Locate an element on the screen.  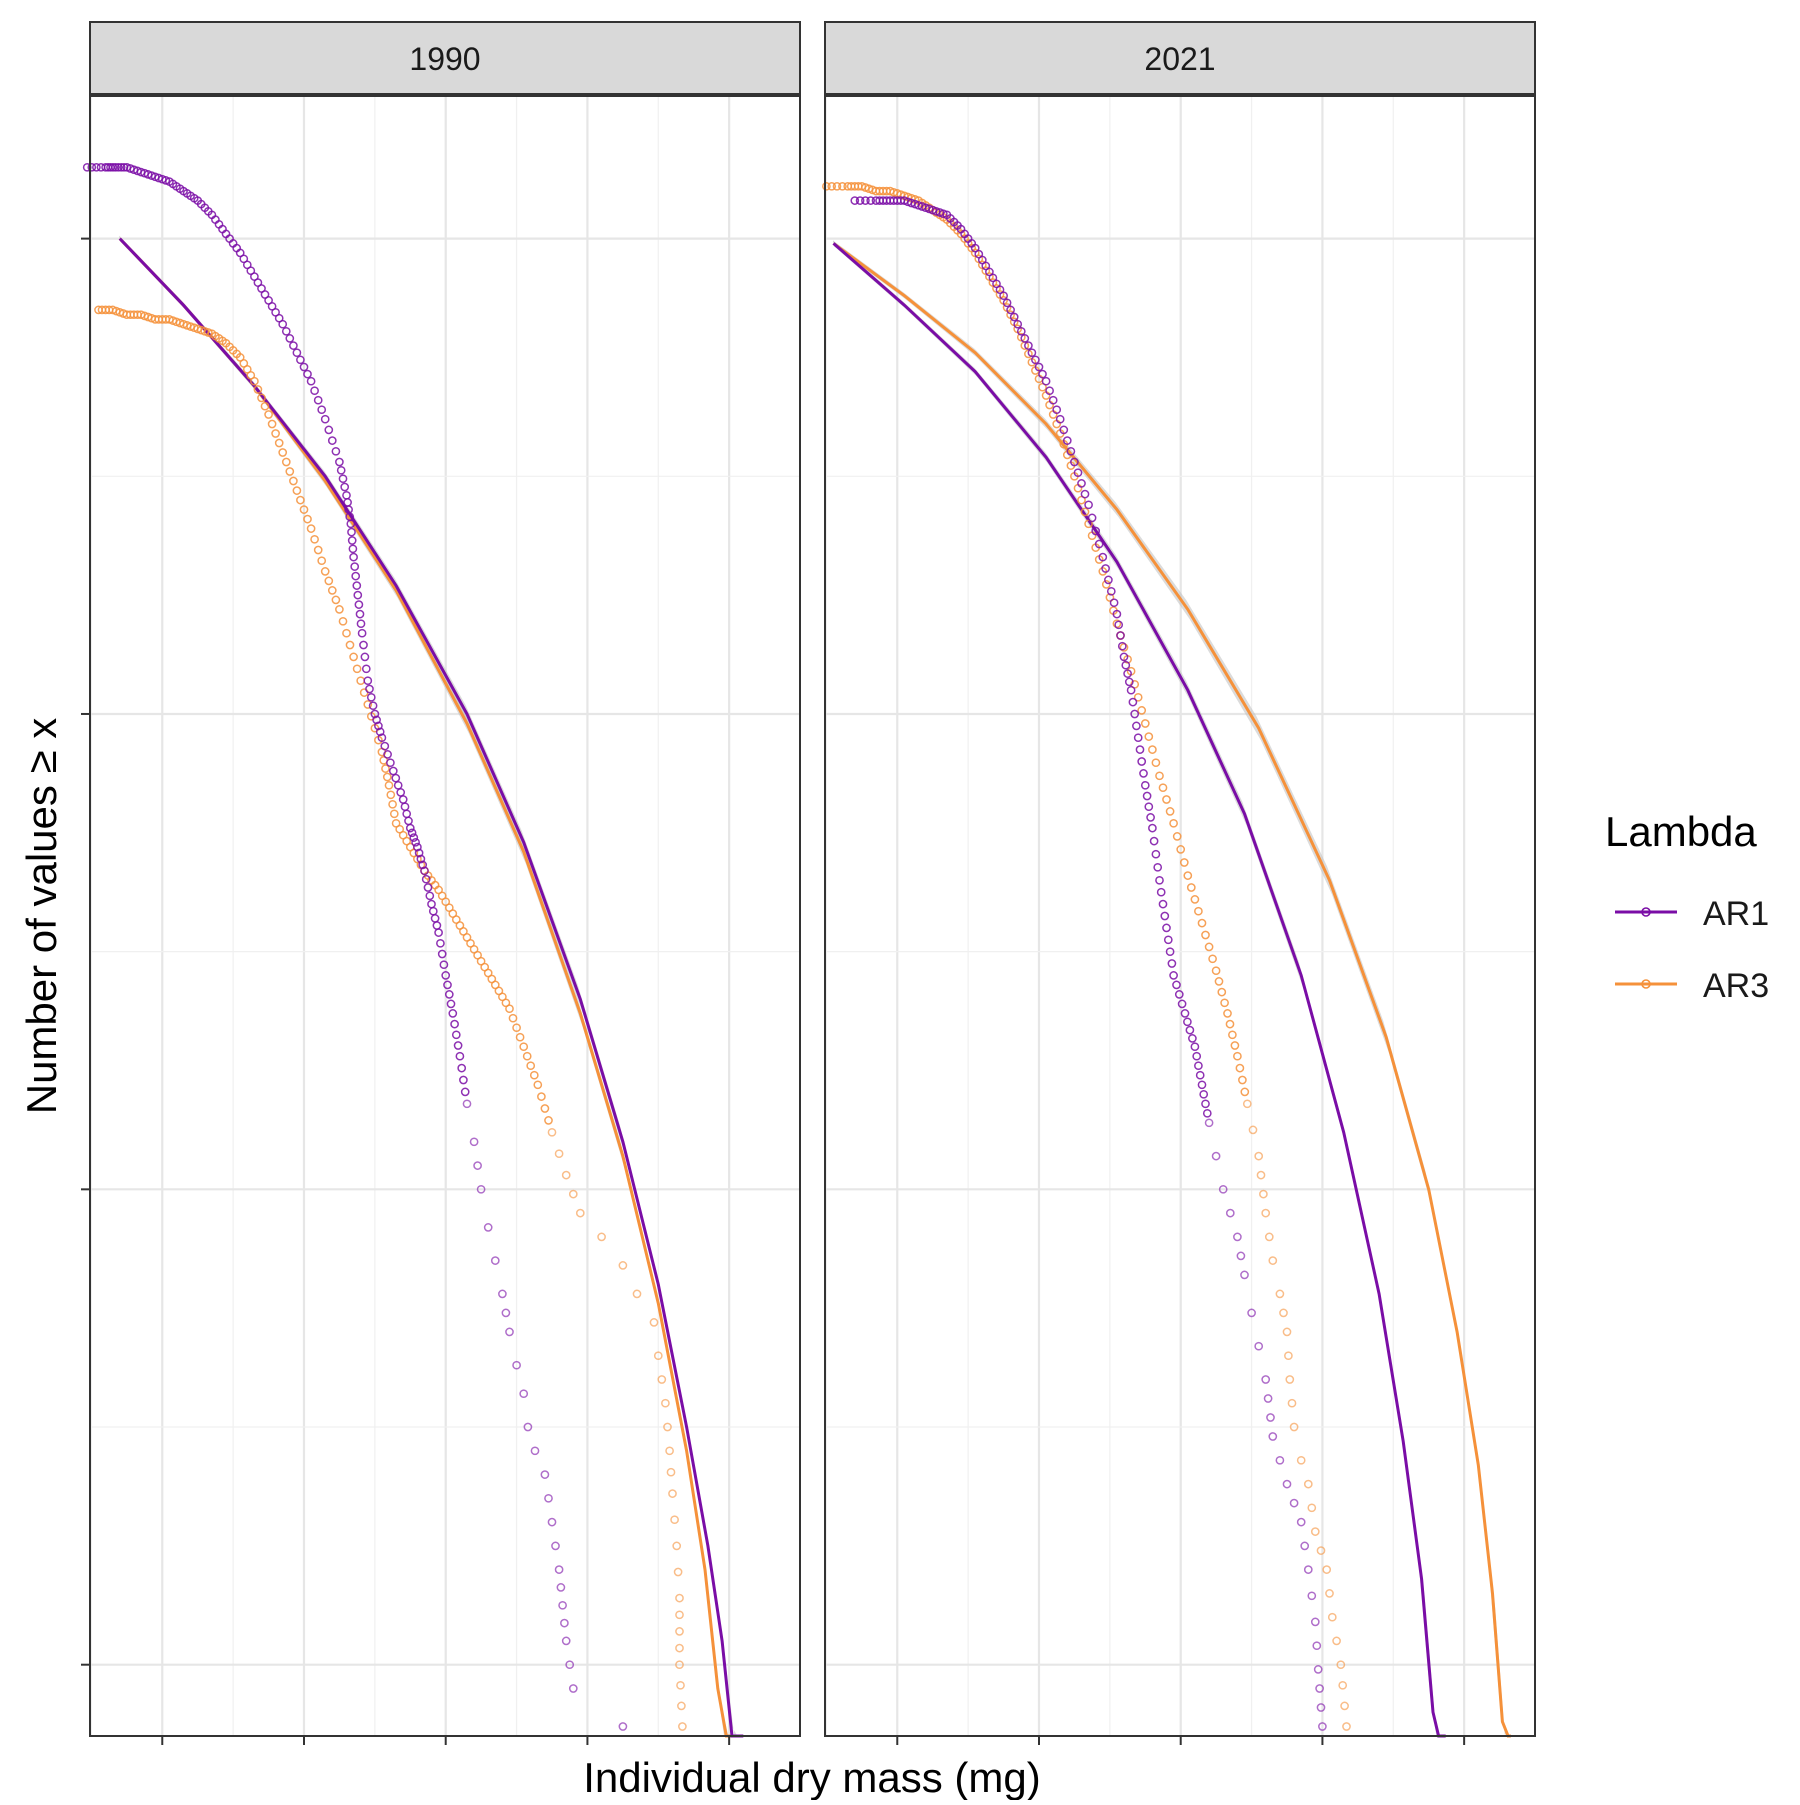
y-axis-title: Number of values ≥ x is located at coordinates (41, 916).